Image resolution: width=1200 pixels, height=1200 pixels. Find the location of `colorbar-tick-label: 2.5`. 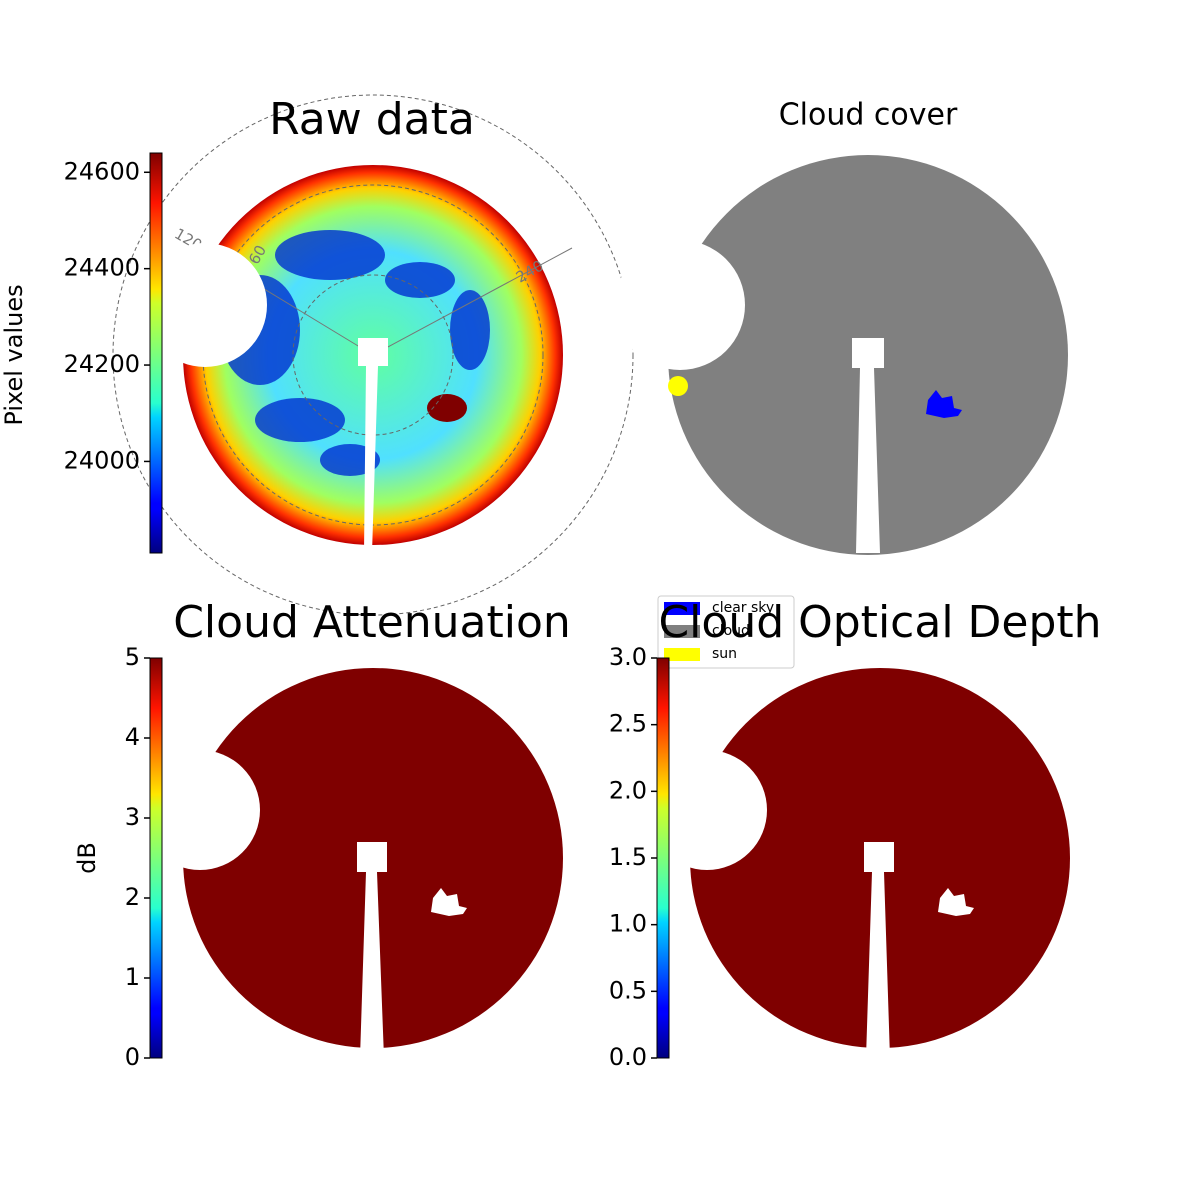

colorbar-tick-label: 2.5 is located at coordinates (628, 724).